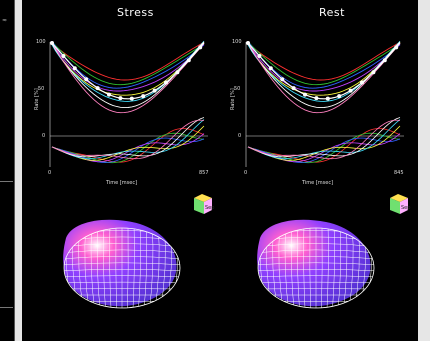 The width and height of the screenshot is (430, 341). What do you see at coordinates (237, 42) in the screenshot?
I see `rest-y-tick-100: 100` at bounding box center [237, 42].